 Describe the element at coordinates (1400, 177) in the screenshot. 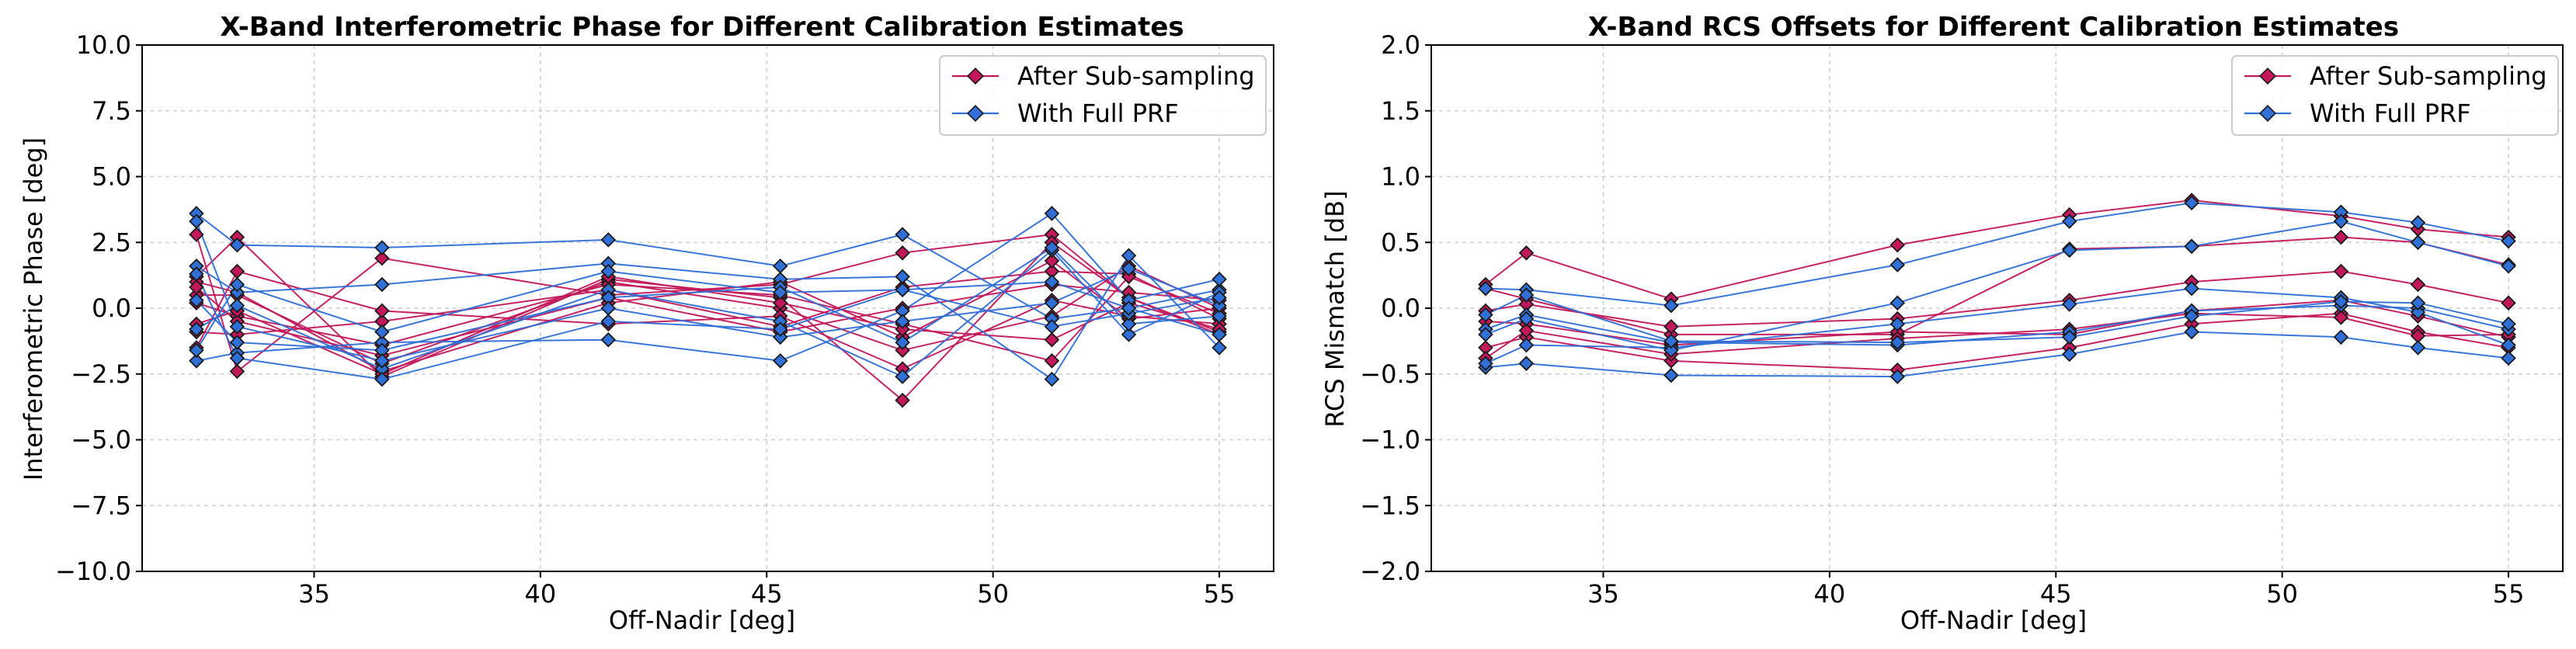

I see `y-tick-label: 1.0` at that location.